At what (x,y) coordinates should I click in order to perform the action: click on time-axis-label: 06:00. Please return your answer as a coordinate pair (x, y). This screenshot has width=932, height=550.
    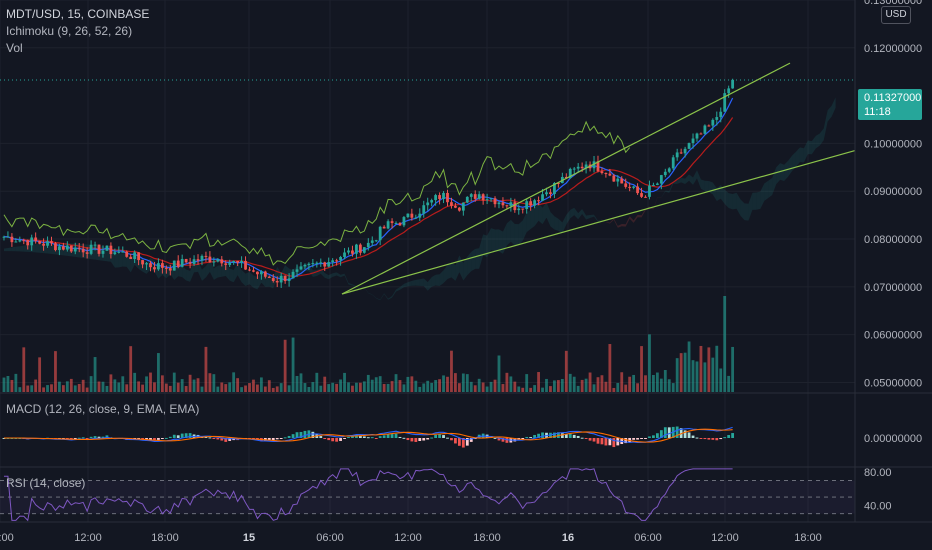
    Looking at the image, I should click on (648, 538).